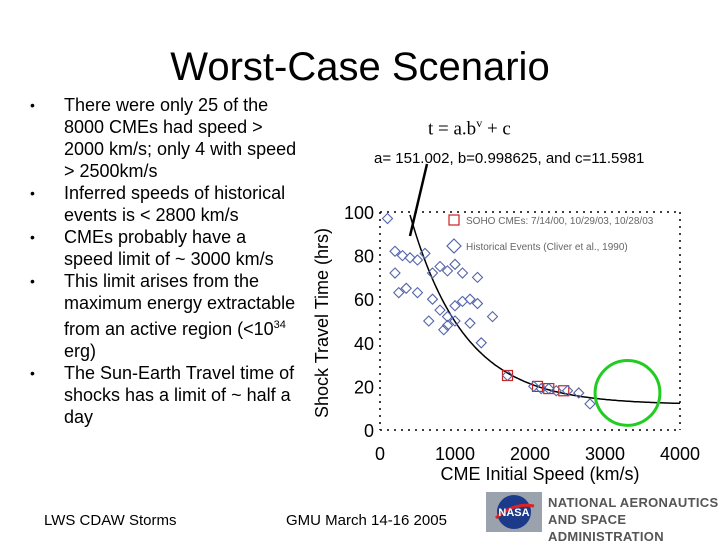 Image resolution: width=720 pixels, height=545 pixels. I want to click on footer-left: LWS CDAW Storms, so click(110, 520).